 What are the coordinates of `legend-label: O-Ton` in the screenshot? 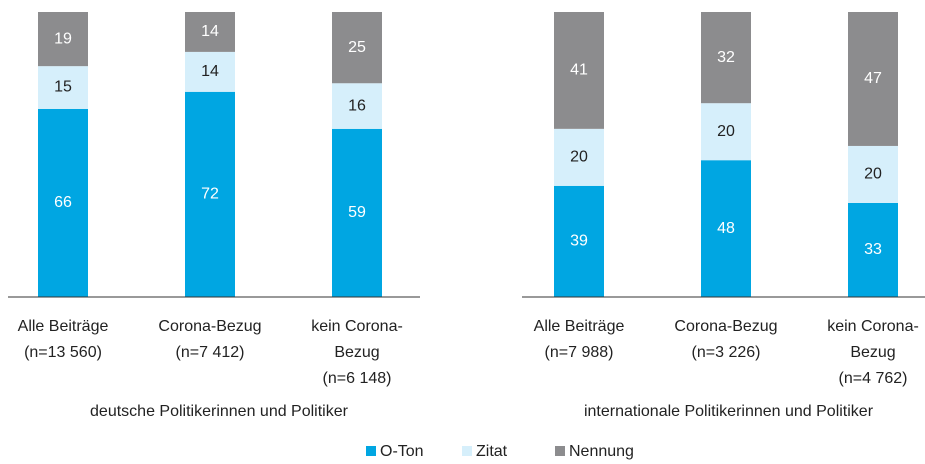 It's located at (402, 451).